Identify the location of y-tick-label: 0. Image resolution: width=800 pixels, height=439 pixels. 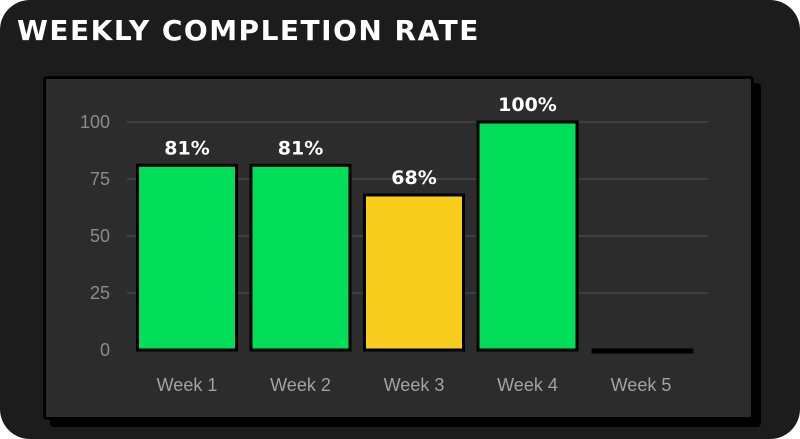
(105, 350).